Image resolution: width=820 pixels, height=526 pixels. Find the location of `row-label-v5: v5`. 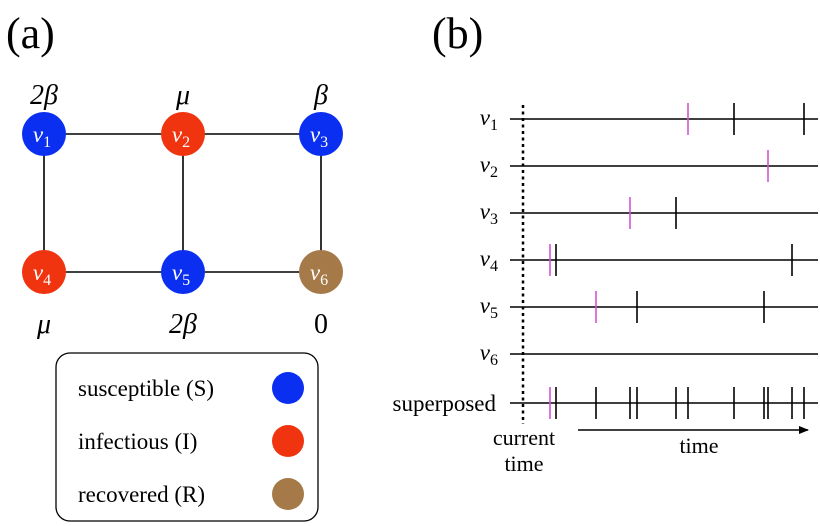

row-label-v5: v5 is located at coordinates (489, 307).